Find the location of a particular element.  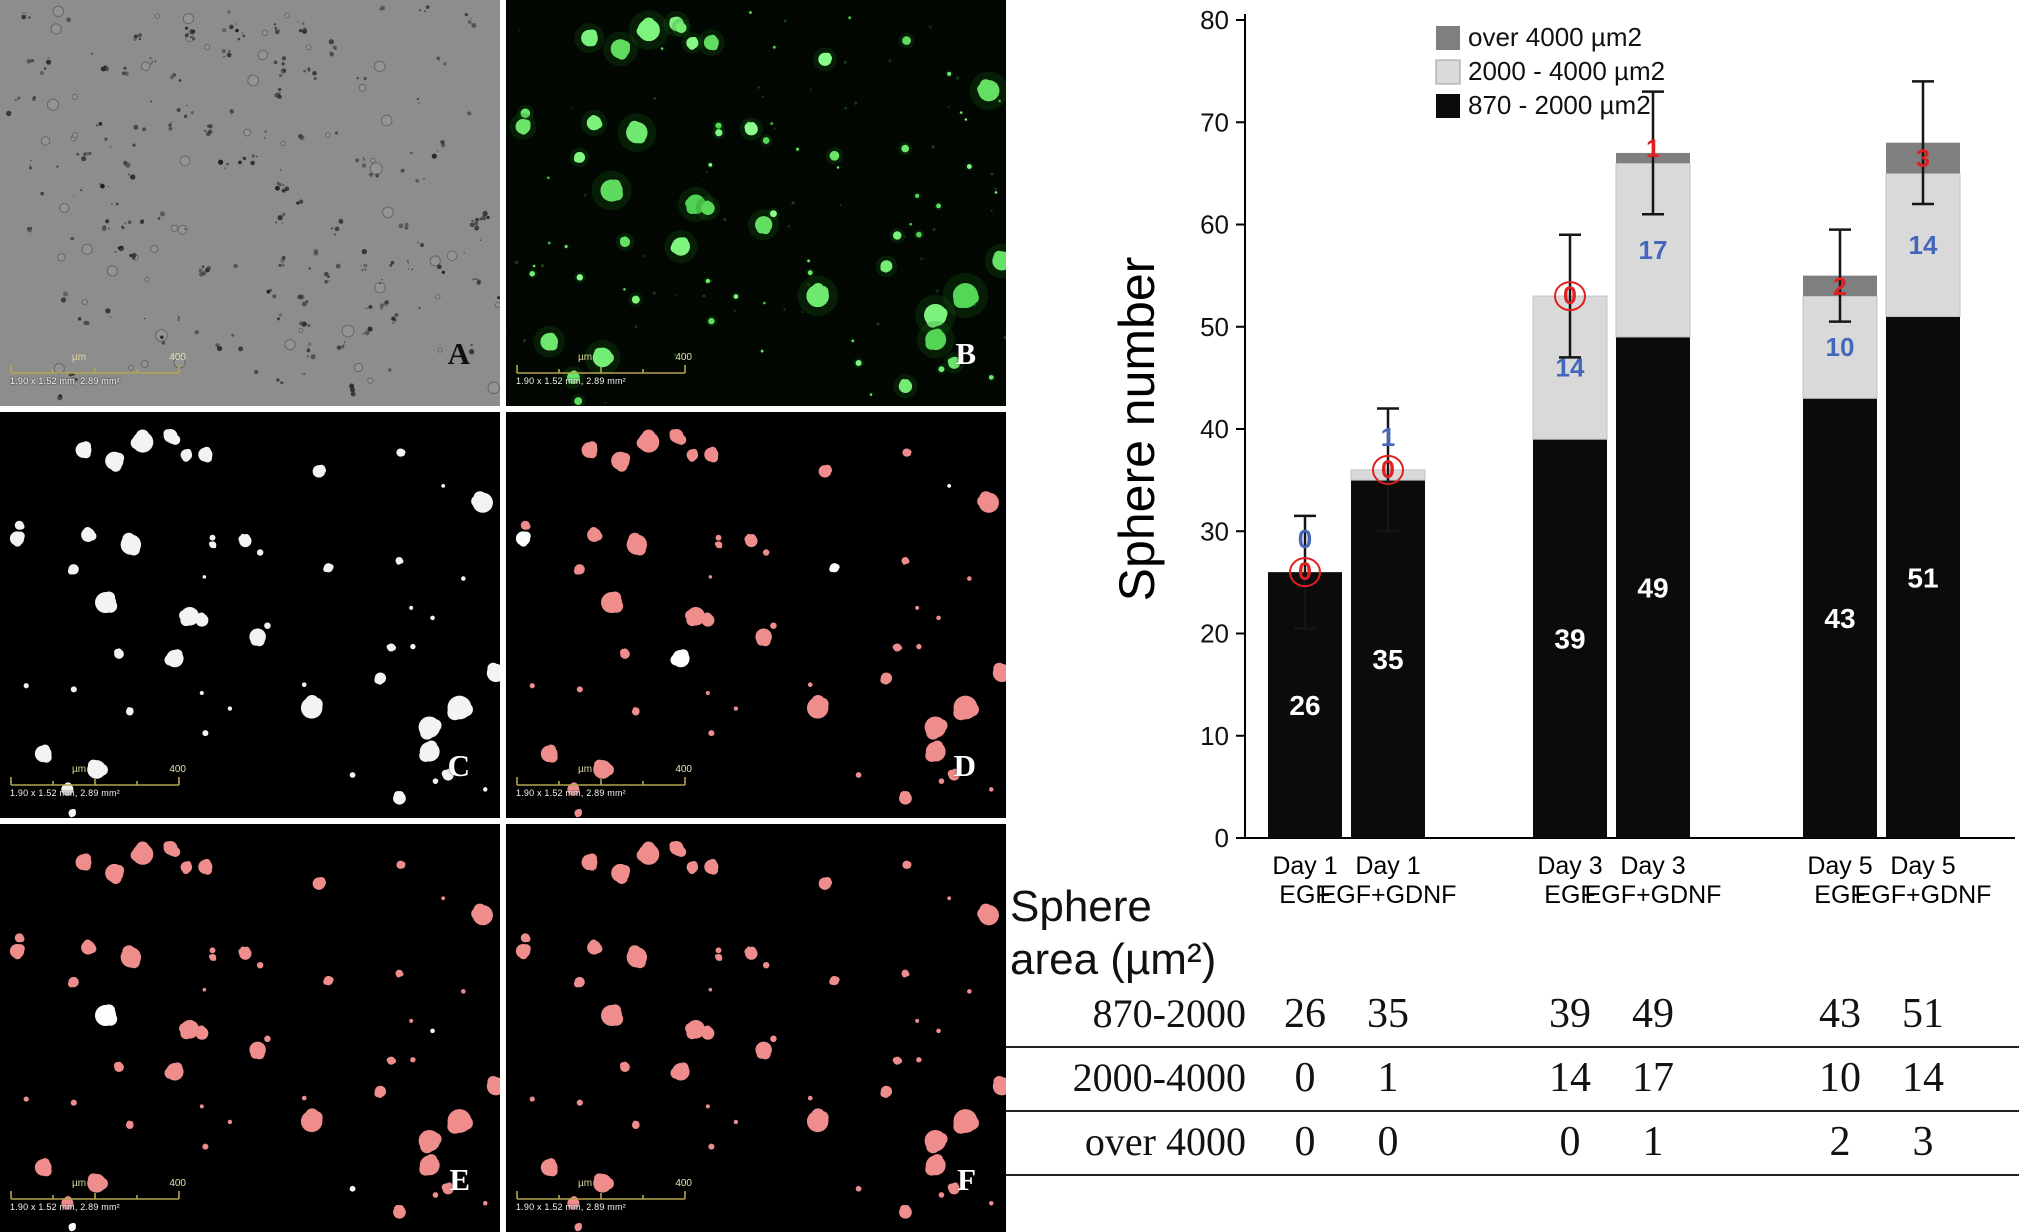

fluorescence-image is located at coordinates (756, 203).